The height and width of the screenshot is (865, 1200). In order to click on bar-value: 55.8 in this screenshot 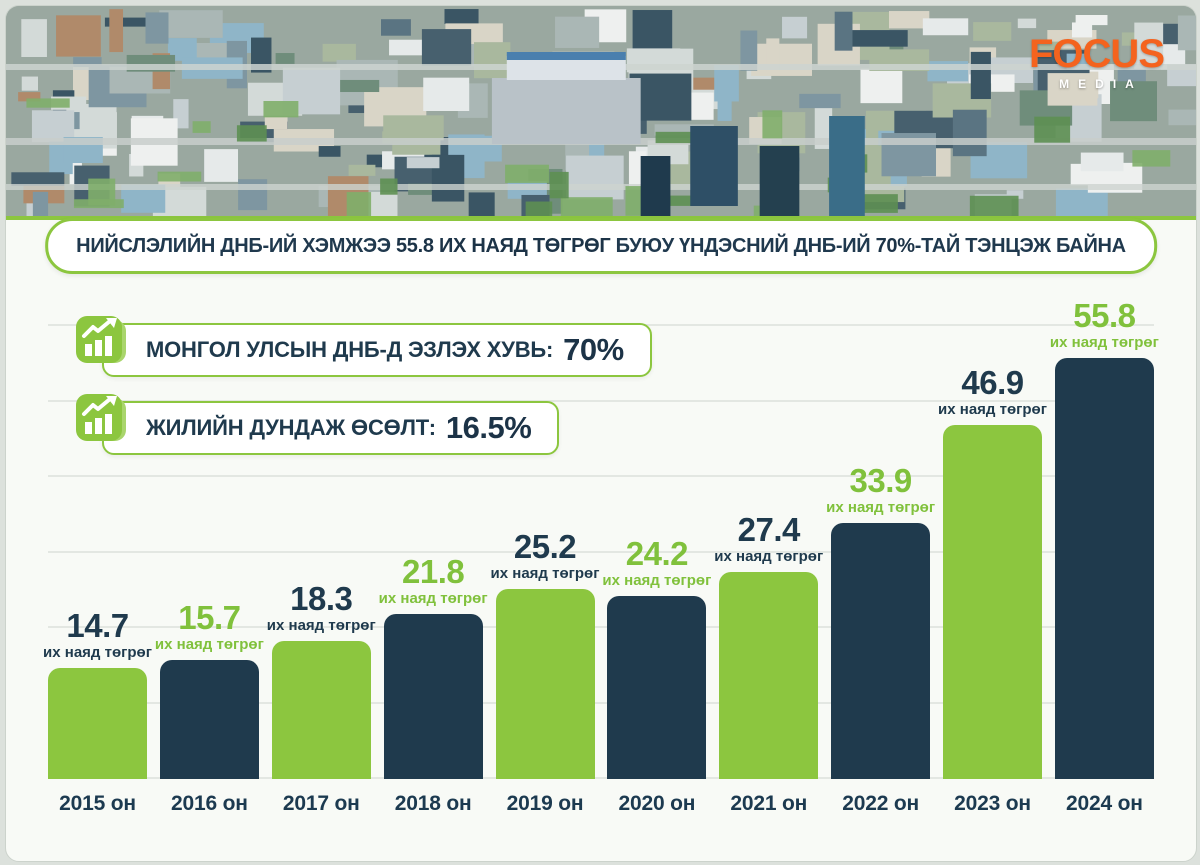, I will do `click(1104, 315)`.